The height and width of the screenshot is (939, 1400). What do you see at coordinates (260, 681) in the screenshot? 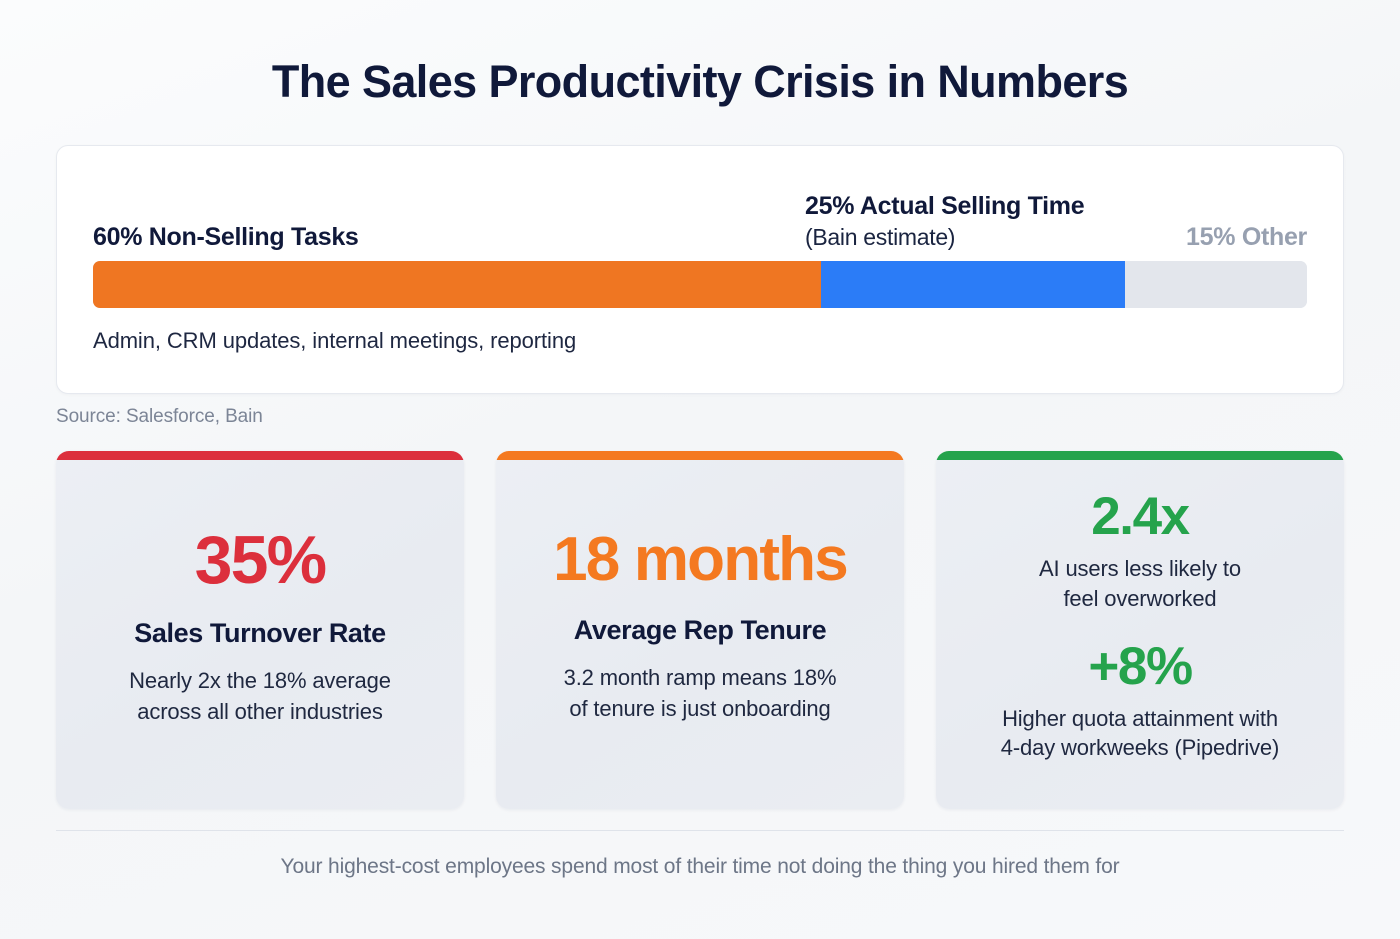
I see `stat-description-line1: Nearly 2x the 18% average` at bounding box center [260, 681].